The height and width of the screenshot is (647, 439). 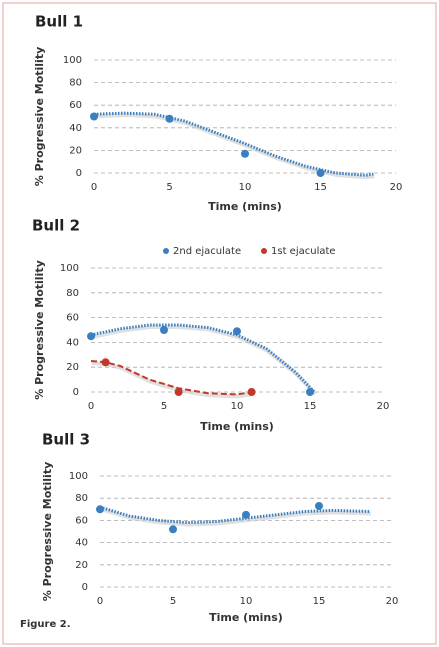 What do you see at coordinates (56, 226) in the screenshot?
I see `chart-title: Bull 2` at bounding box center [56, 226].